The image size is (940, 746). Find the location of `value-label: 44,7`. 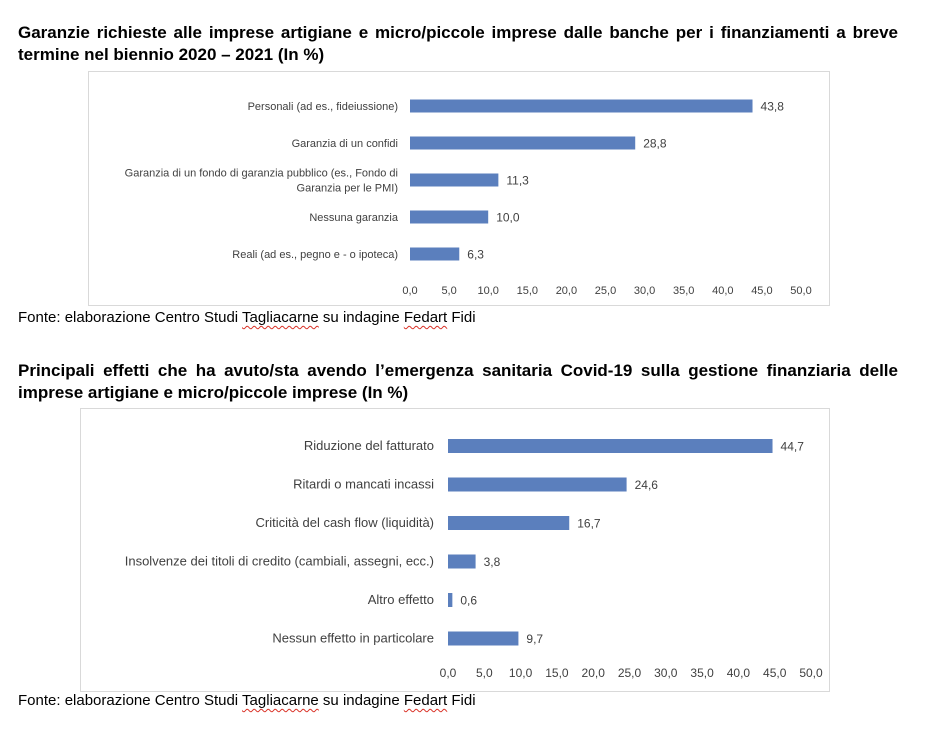

value-label: 44,7 is located at coordinates (793, 447).